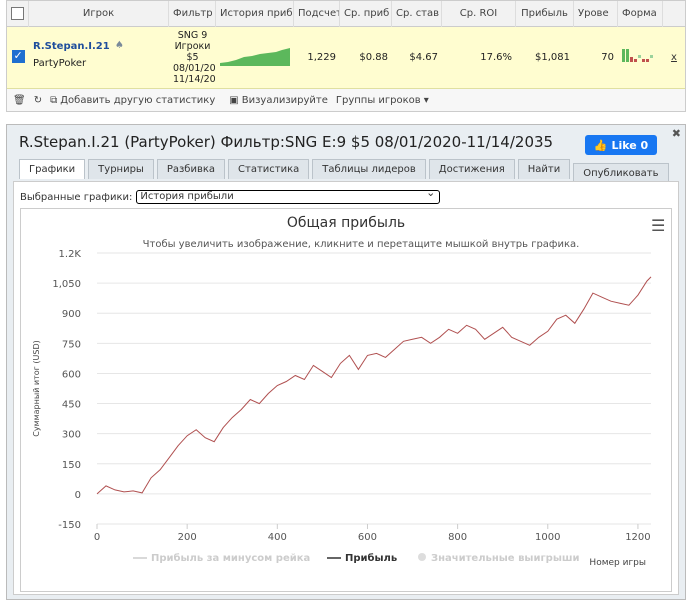 The height and width of the screenshot is (604, 700). Describe the element at coordinates (99, 58) in the screenshot. I see `player-cell: R.Stepan.I.21 PartyPoker ♠` at that location.